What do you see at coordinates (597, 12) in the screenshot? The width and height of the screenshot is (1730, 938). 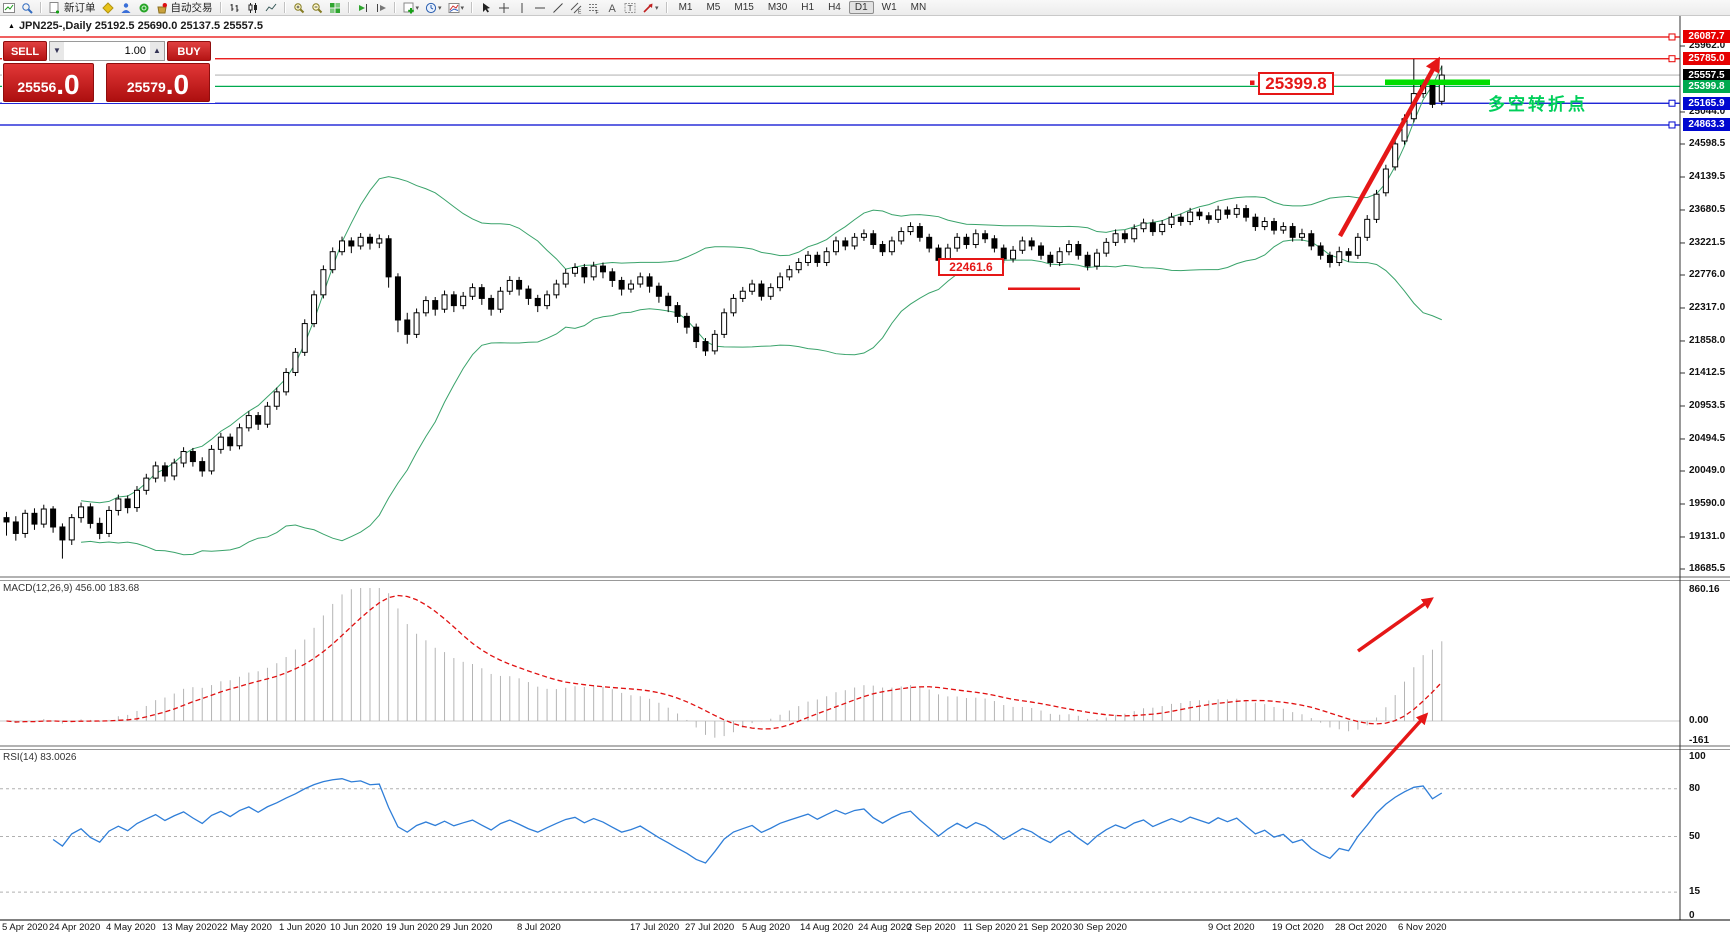 I see `svg-text: F` at bounding box center [597, 12].